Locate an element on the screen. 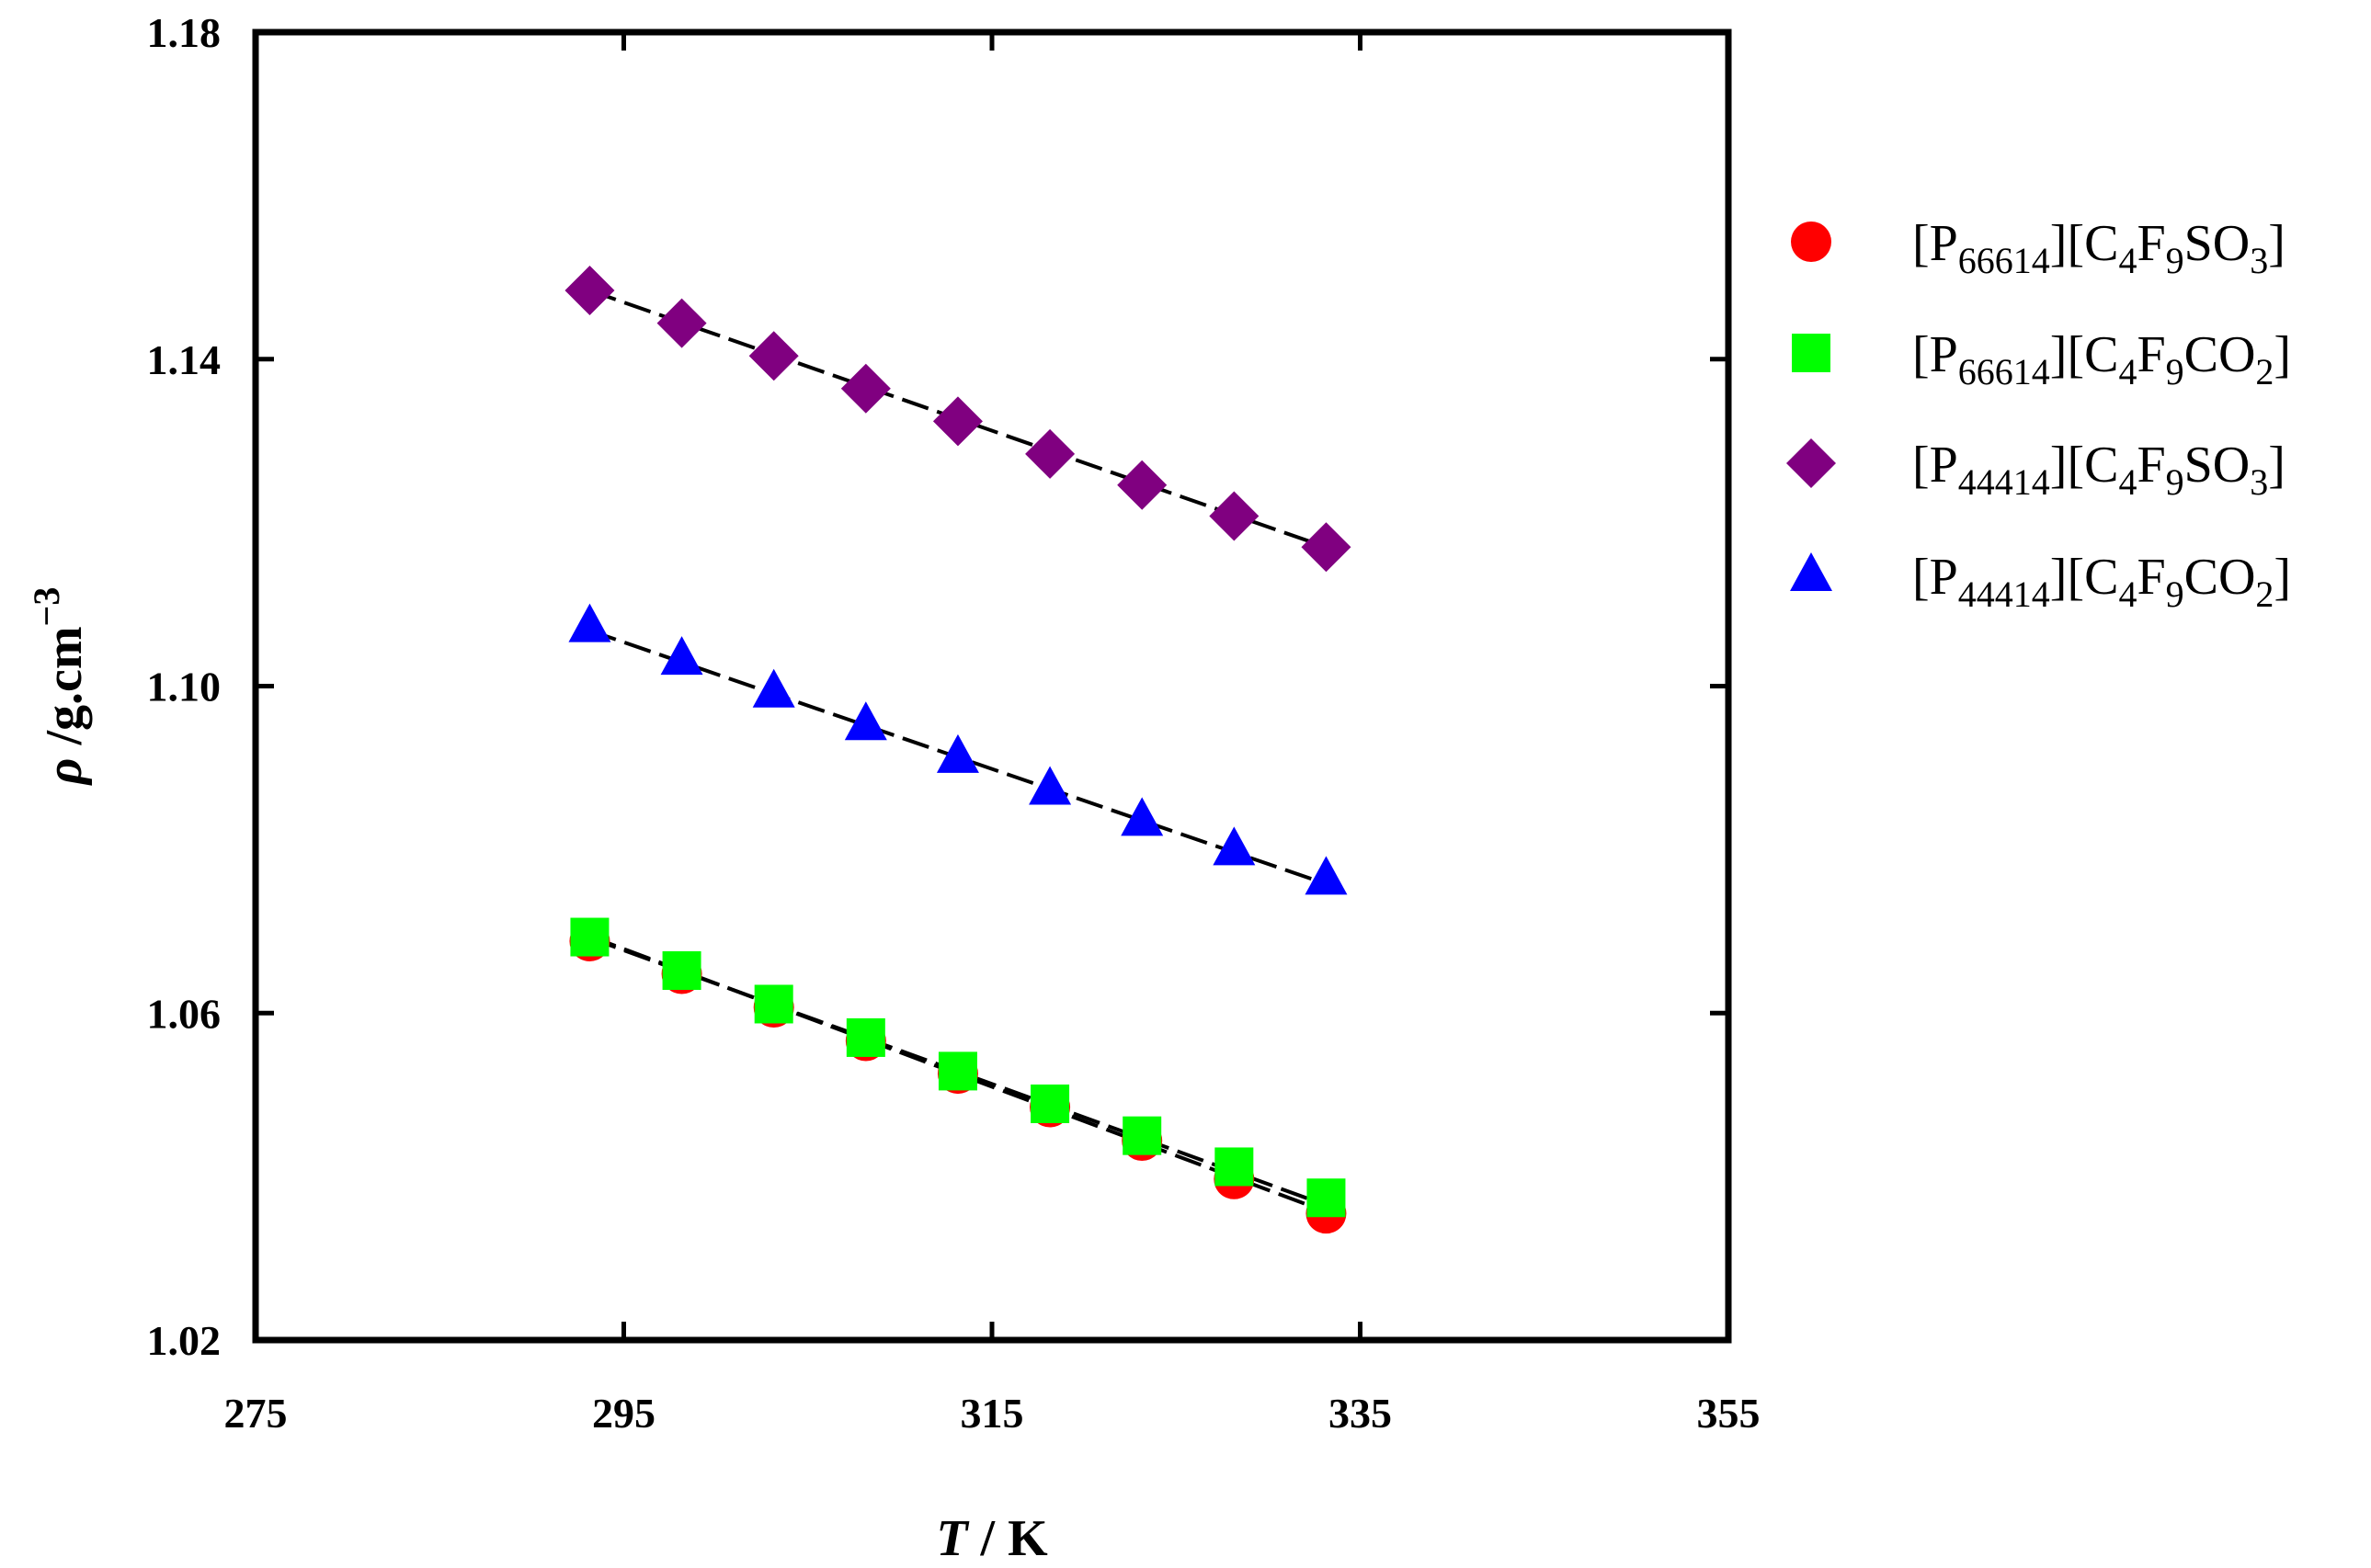 This screenshot has width=2371, height=1568. legend-marker-p66614-c4f9so3 is located at coordinates (1811, 242).